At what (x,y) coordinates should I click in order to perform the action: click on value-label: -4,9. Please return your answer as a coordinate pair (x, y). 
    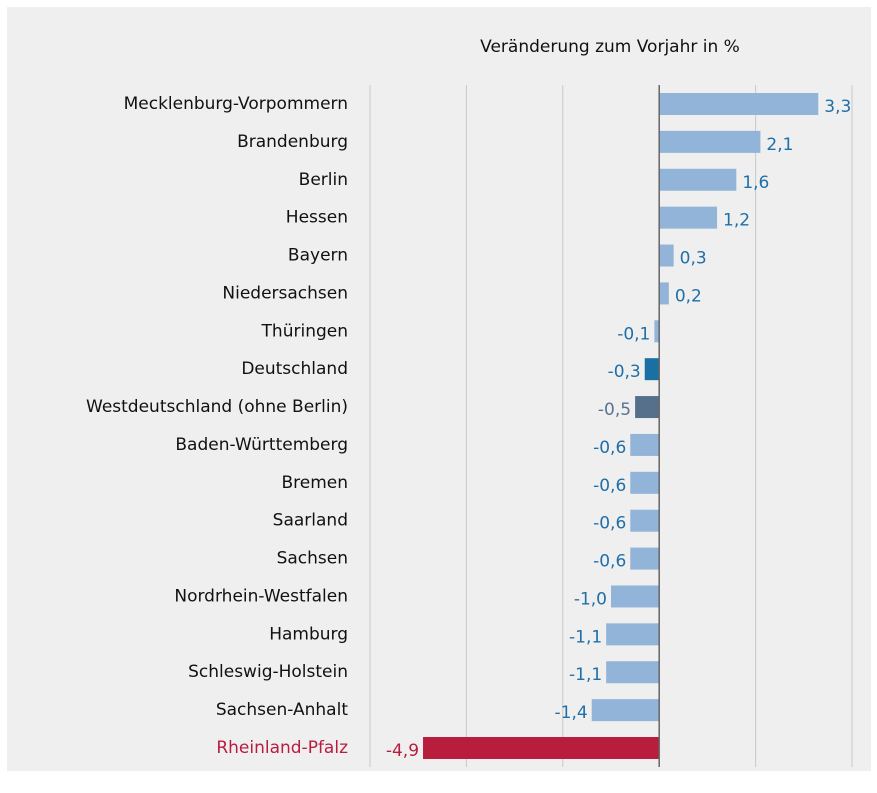
    Looking at the image, I should click on (402, 751).